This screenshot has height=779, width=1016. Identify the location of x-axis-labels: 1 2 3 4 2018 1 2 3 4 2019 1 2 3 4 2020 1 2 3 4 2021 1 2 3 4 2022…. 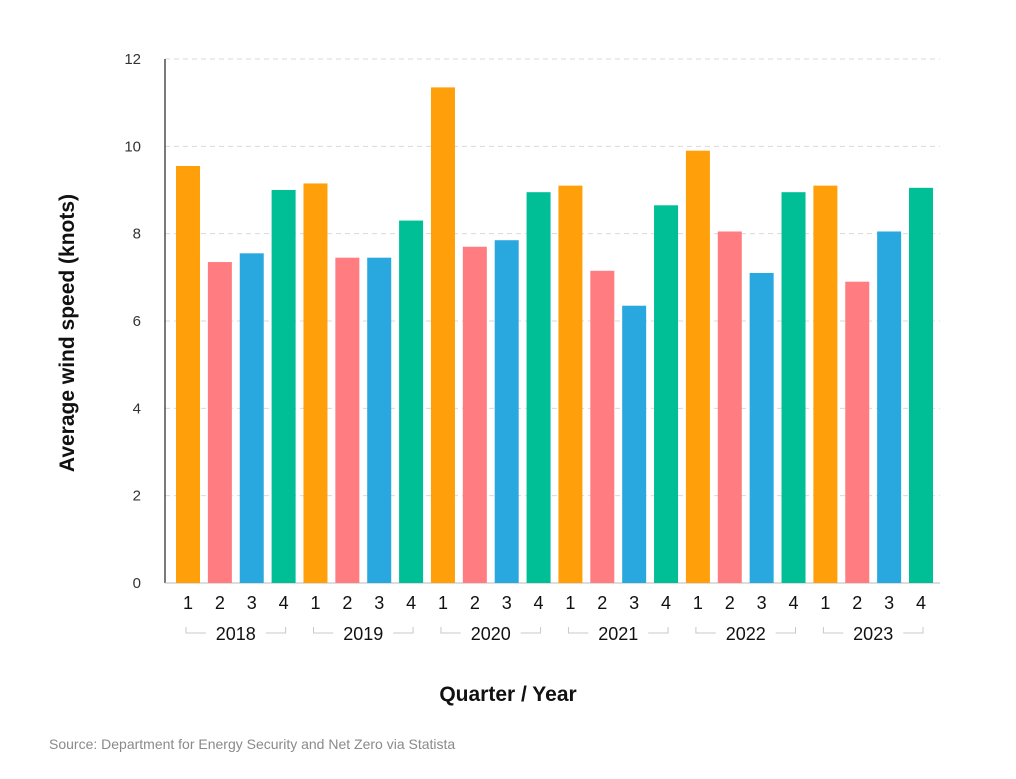
(554, 618).